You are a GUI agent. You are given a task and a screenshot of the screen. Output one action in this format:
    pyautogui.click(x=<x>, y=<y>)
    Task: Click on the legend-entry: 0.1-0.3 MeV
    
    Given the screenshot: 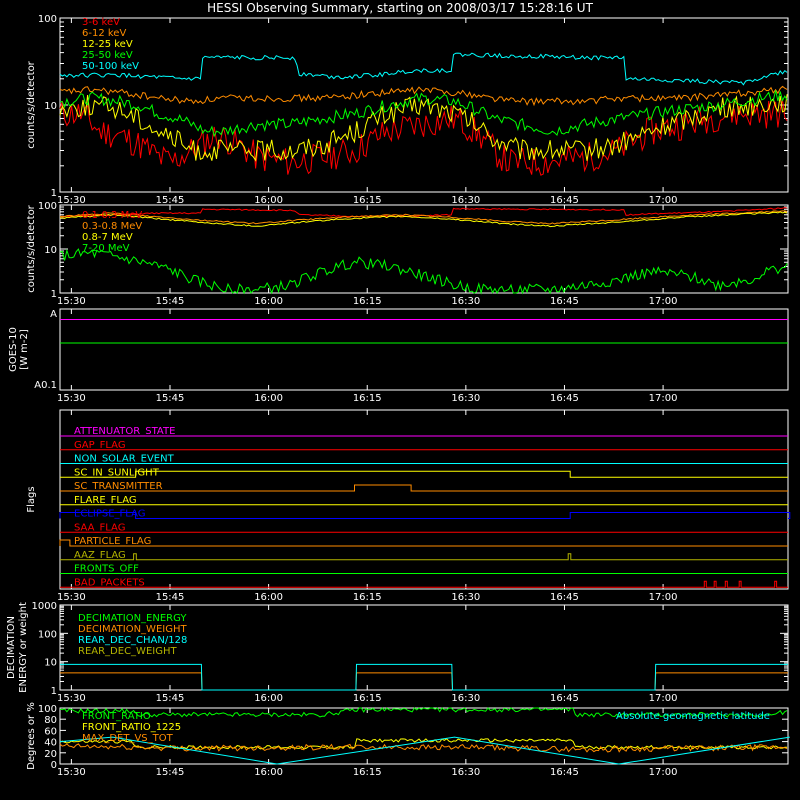 What is the action you would take?
    pyautogui.click(x=112, y=215)
    